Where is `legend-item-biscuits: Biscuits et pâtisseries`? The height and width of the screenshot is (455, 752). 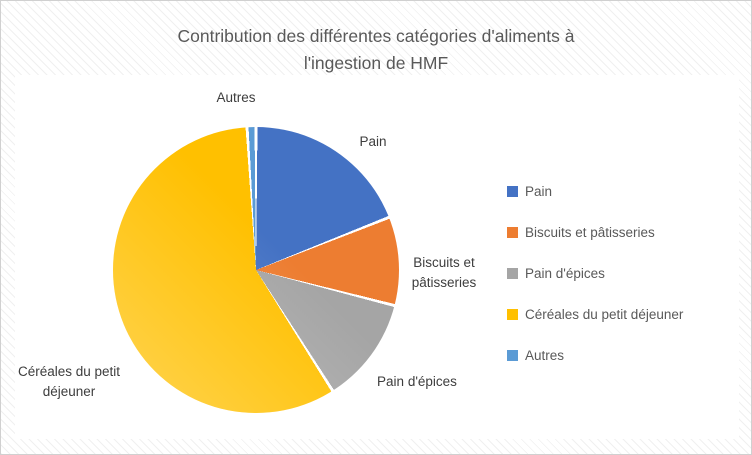 legend-item-biscuits: Biscuits et pâtisseries is located at coordinates (595, 232).